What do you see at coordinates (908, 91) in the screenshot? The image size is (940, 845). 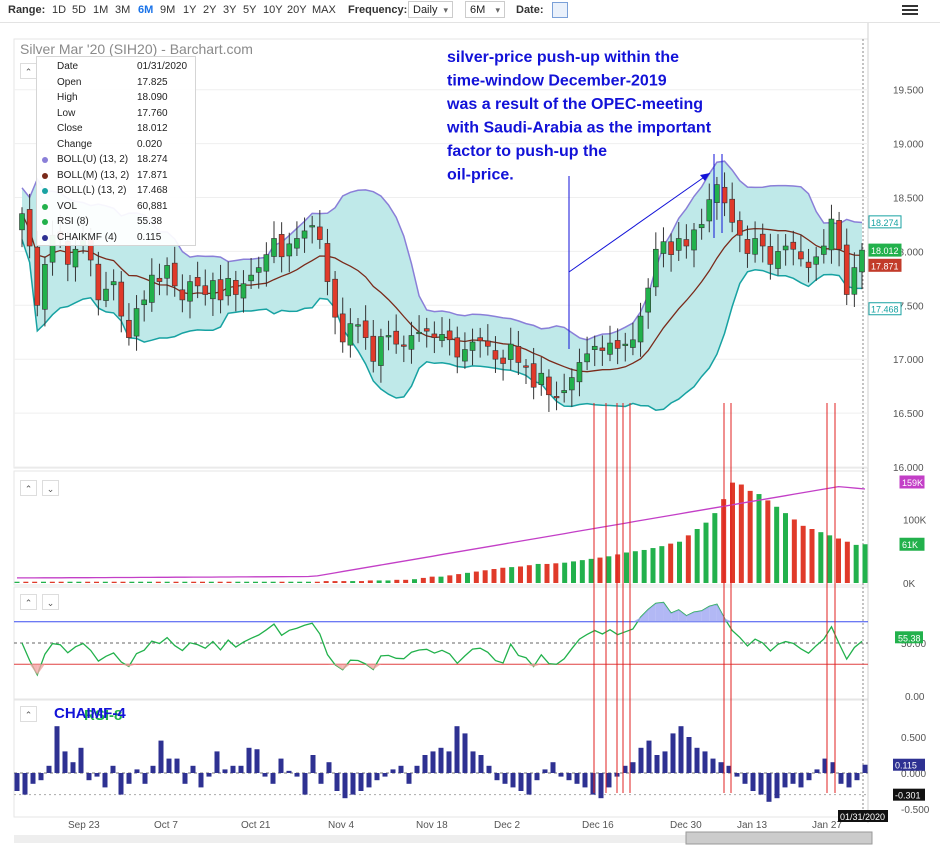 I see `y-tick-label: 19.500` at bounding box center [908, 91].